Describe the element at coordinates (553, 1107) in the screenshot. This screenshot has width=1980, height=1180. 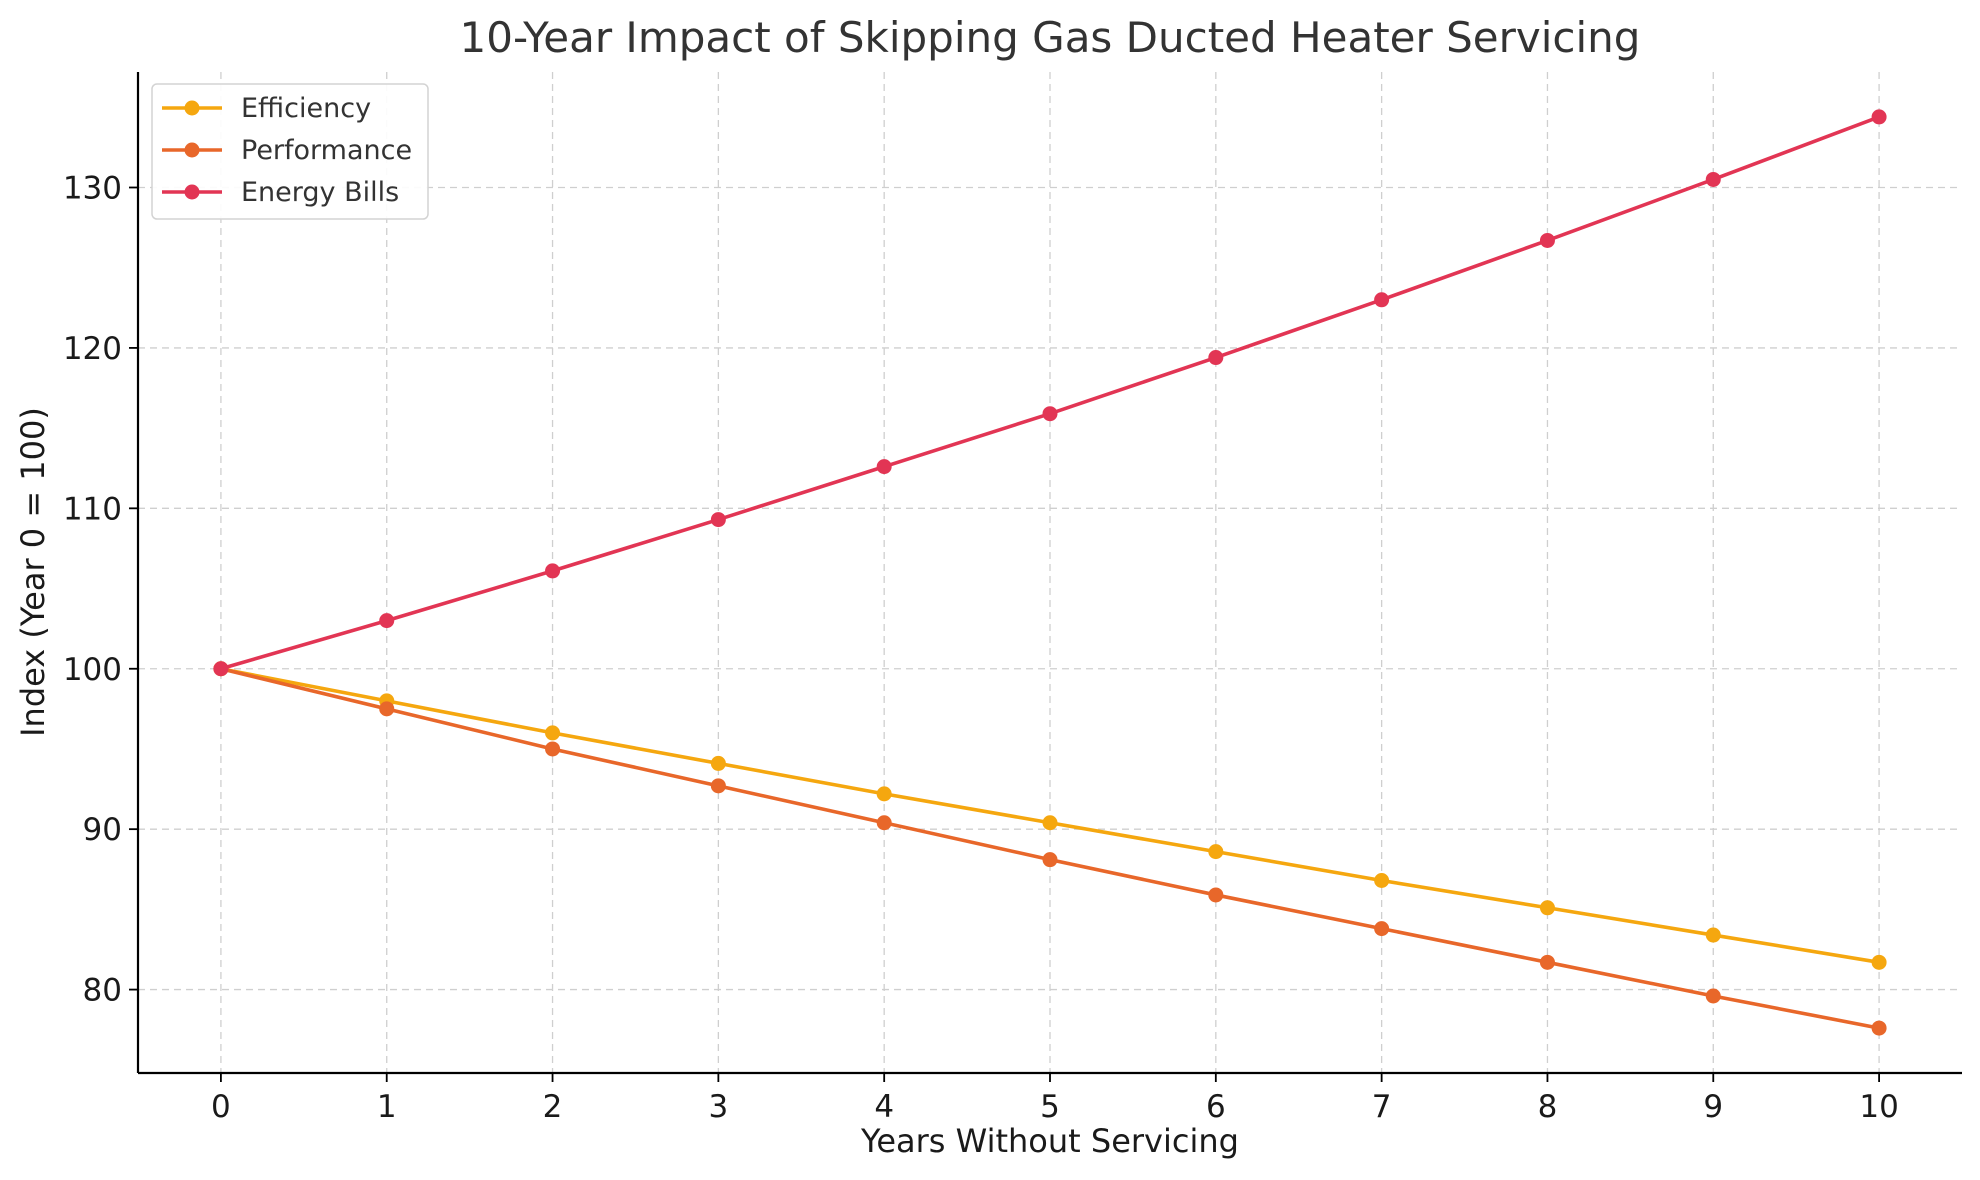
I see `x-tick-label: 2` at that location.